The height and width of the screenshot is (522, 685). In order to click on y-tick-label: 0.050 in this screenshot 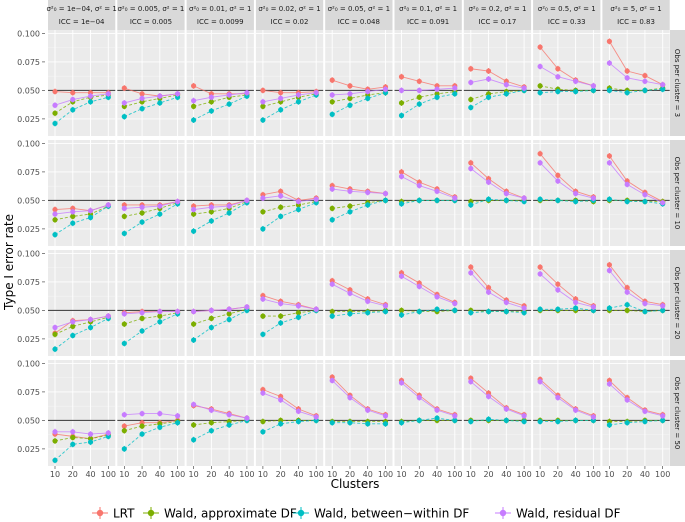, I will do `click(28, 90)`.